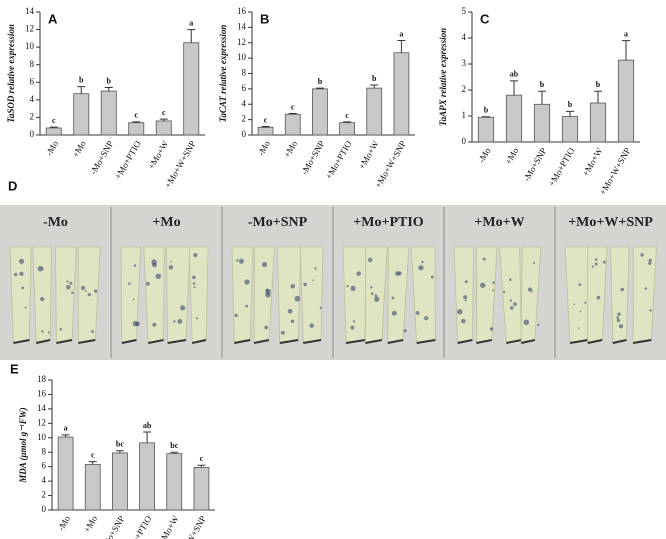 The width and height of the screenshot is (666, 539). Describe the element at coordinates (166, 222) in the screenshot. I see `group-label: +Mo` at that location.